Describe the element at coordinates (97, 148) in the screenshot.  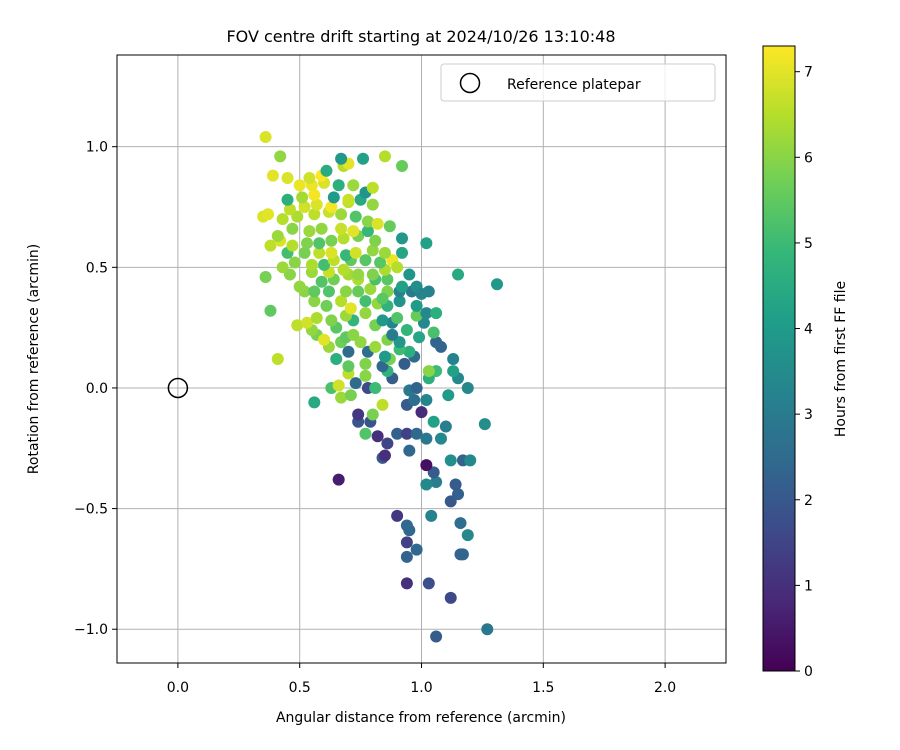
I see `y-tick-label: 1.0` at that location.